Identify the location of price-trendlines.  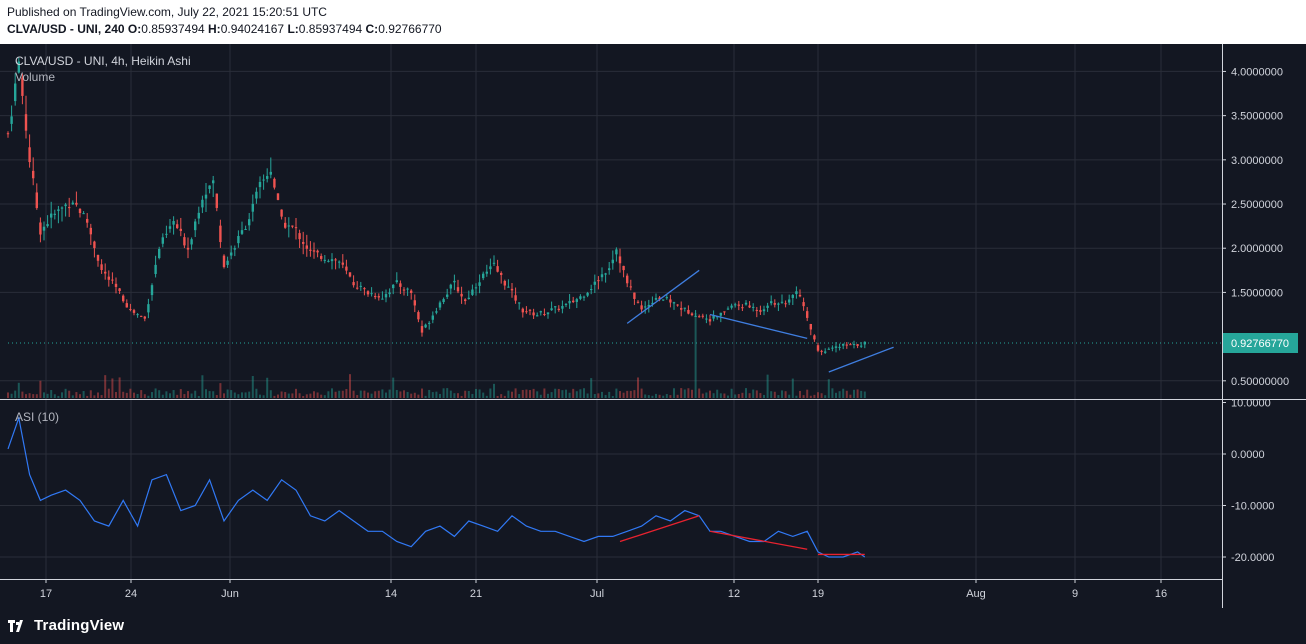
(760, 321).